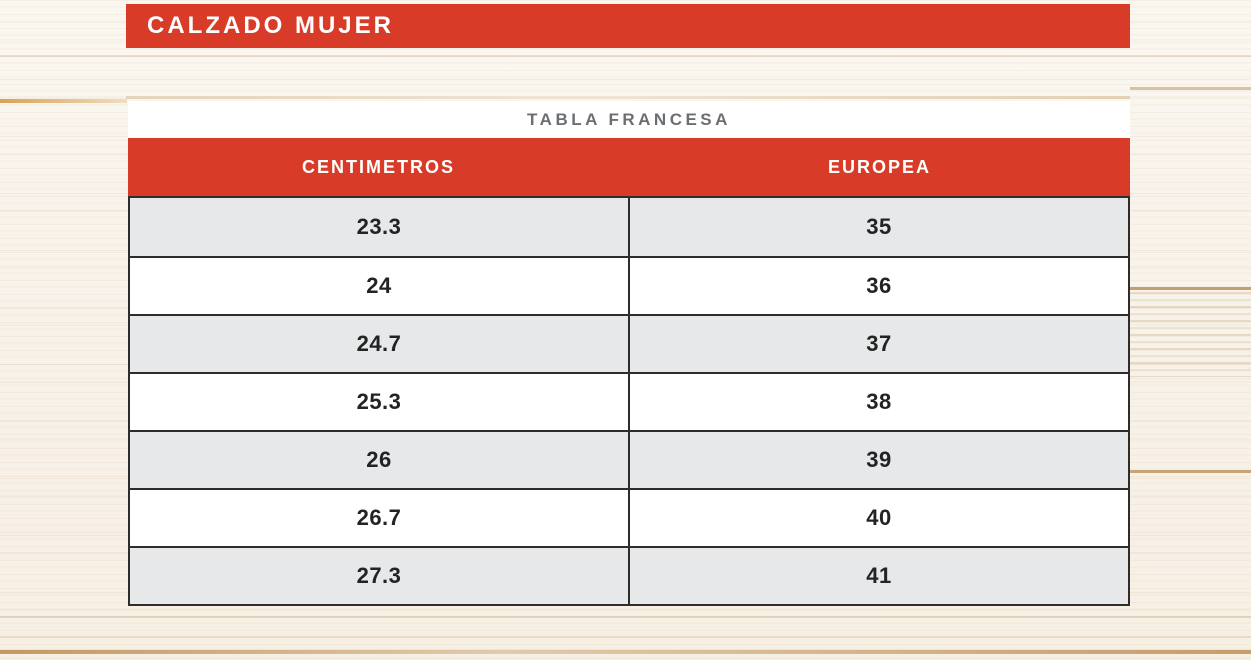 The height and width of the screenshot is (660, 1251). What do you see at coordinates (380, 460) in the screenshot?
I see `cell-centimetros: 26` at bounding box center [380, 460].